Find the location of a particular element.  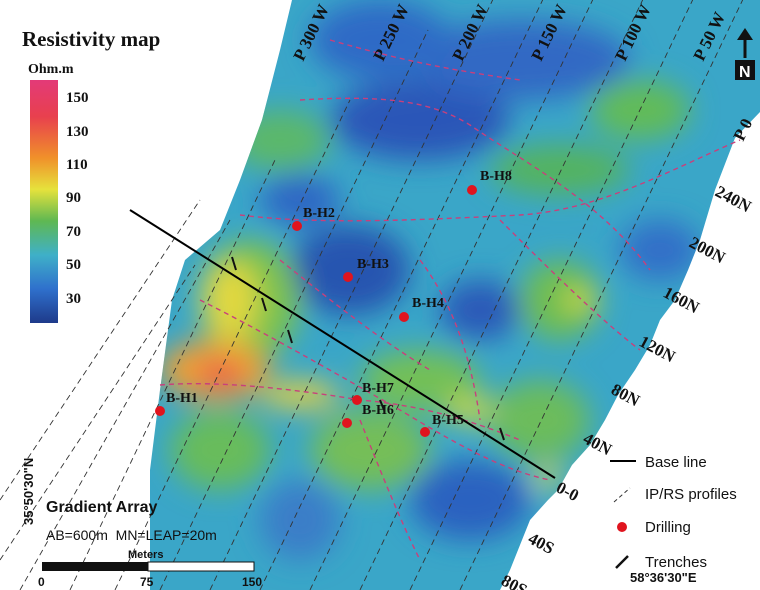

latitude-label: 35°50'30"N is located at coordinates (28, 491).